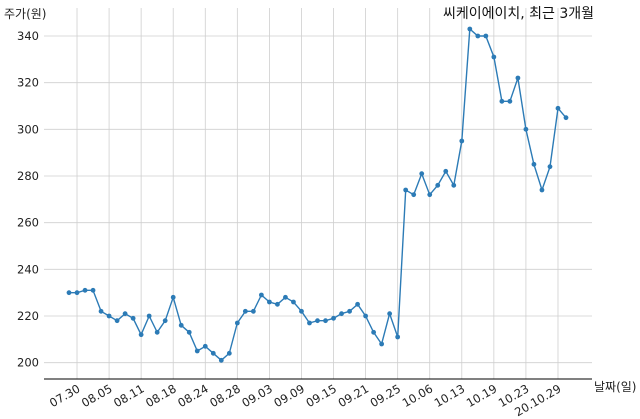 The height and width of the screenshot is (419, 640). I want to click on x-tick-label: 07.30, so click(65, 395).